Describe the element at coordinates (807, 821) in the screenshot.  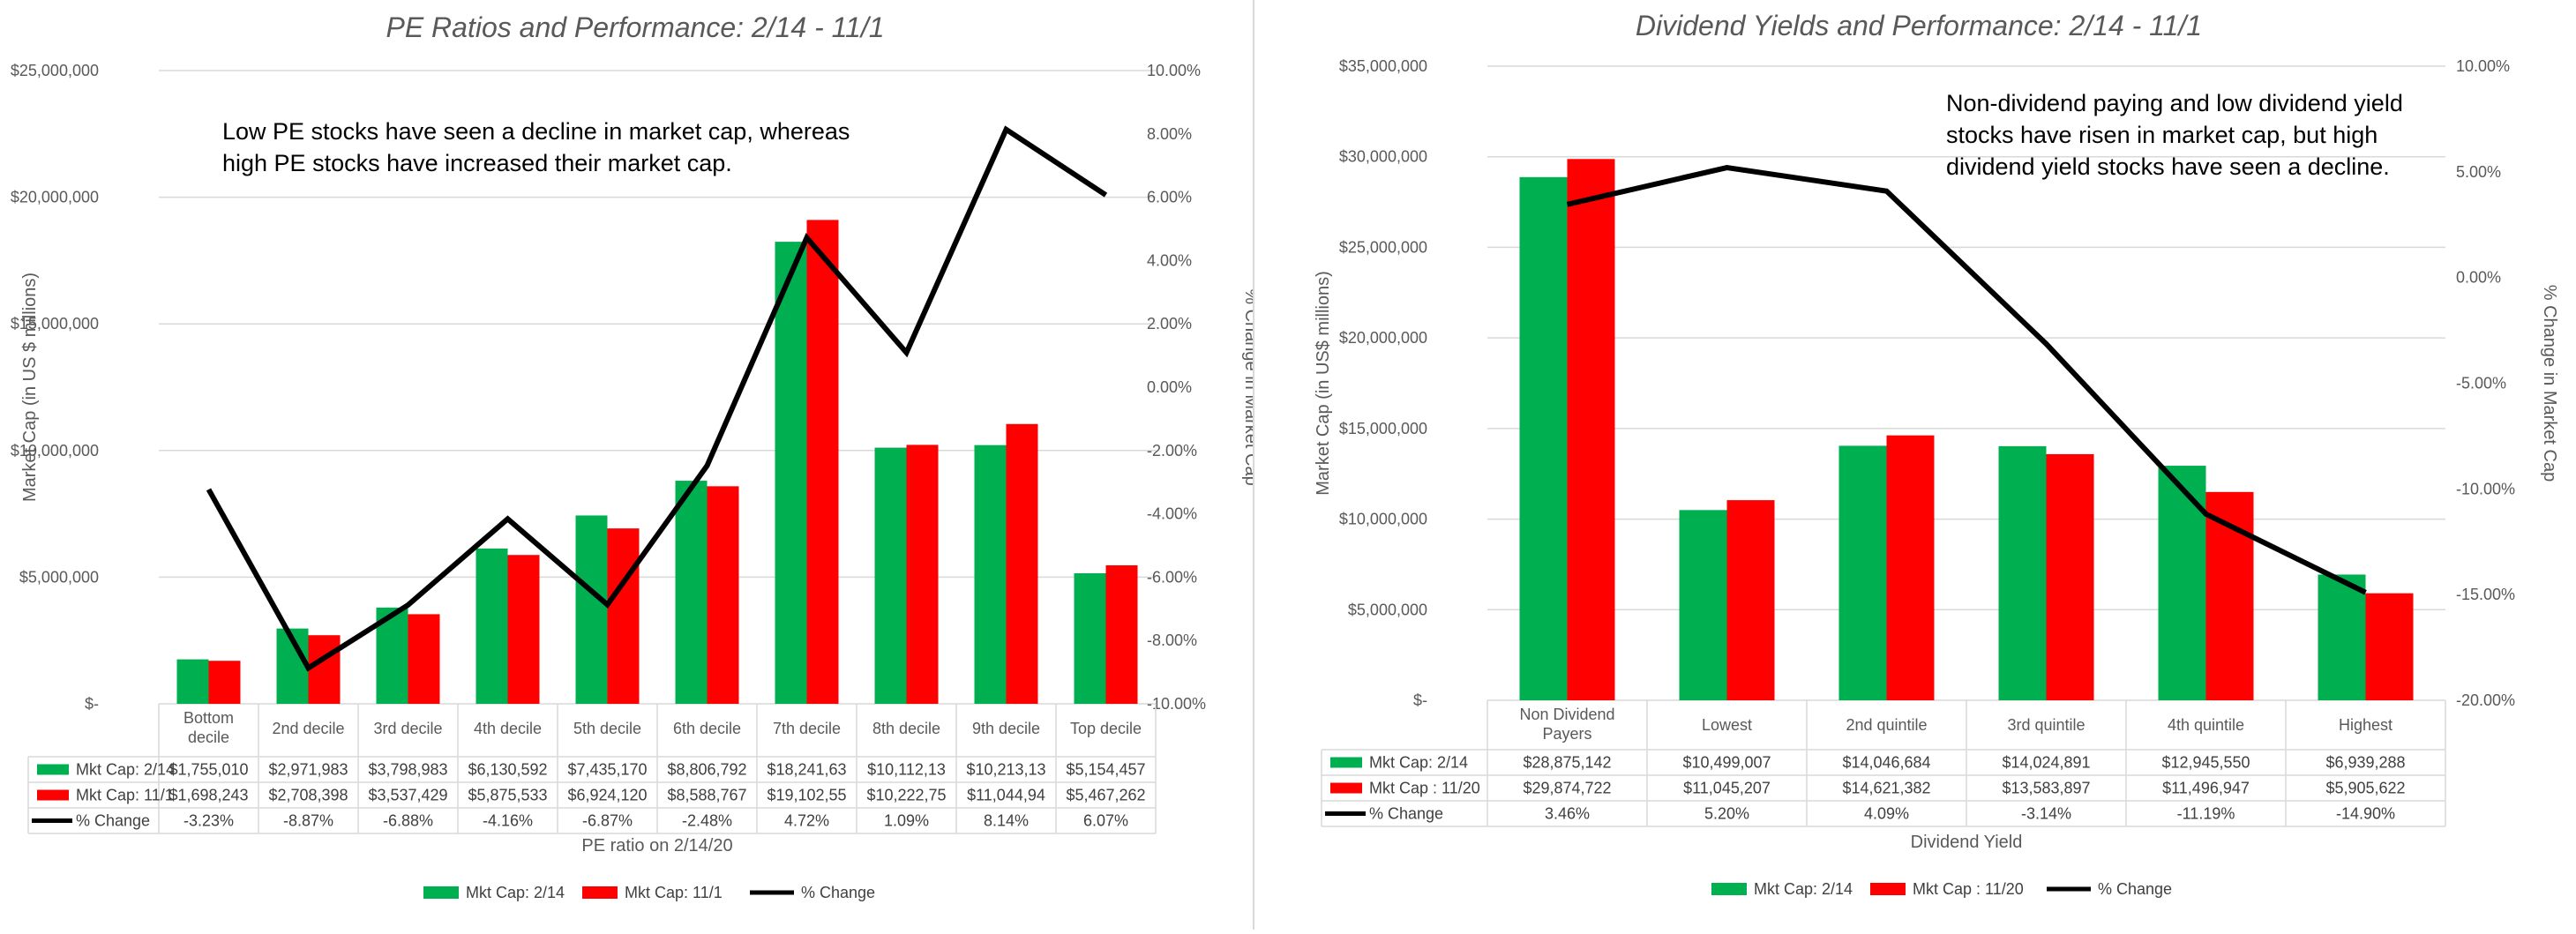
I see `data-label: 4.72%` at that location.